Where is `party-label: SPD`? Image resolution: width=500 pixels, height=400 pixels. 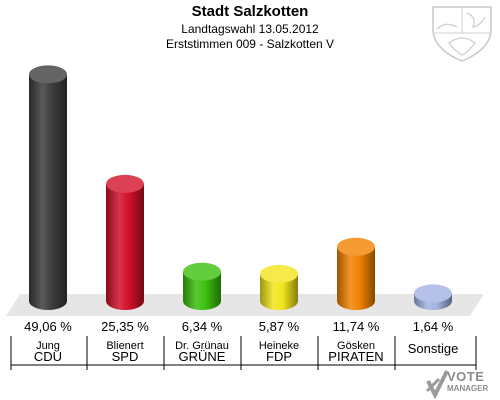 party-label: SPD is located at coordinates (125, 356).